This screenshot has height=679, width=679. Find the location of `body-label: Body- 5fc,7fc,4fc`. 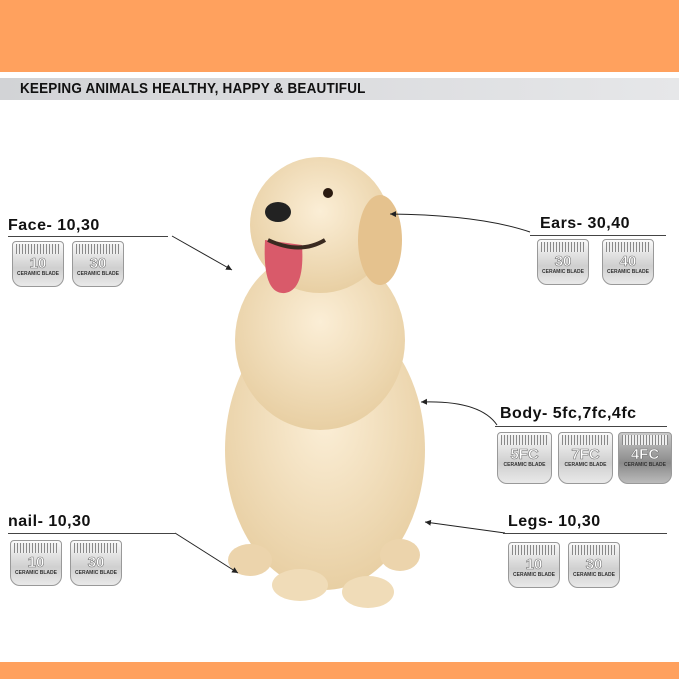

body-label: Body- 5fc,7fc,4fc is located at coordinates (568, 413).